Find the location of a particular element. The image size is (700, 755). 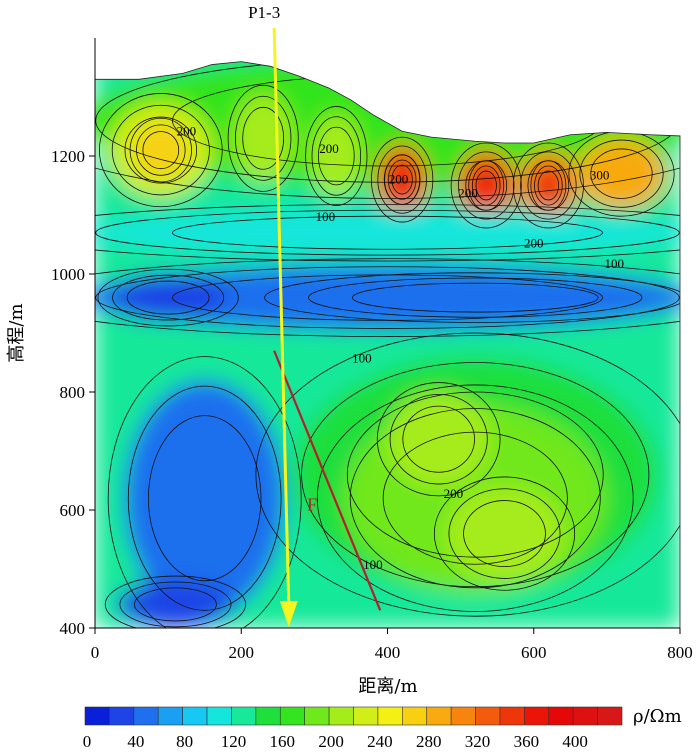

profile-arrow-icon is located at coordinates (288, 614).